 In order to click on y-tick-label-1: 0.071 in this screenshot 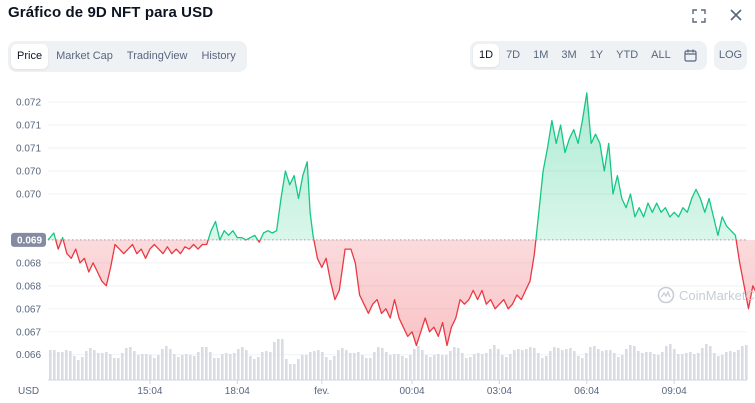, I will do `click(28, 126)`.